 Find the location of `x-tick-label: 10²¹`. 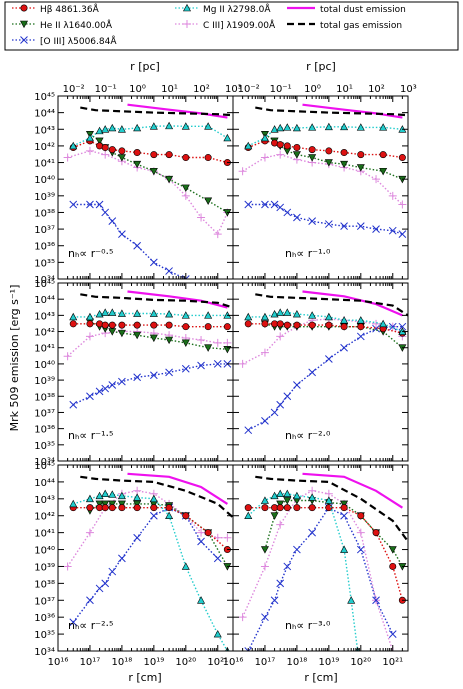

x-tick-label: 10²¹ is located at coordinates (217, 662).